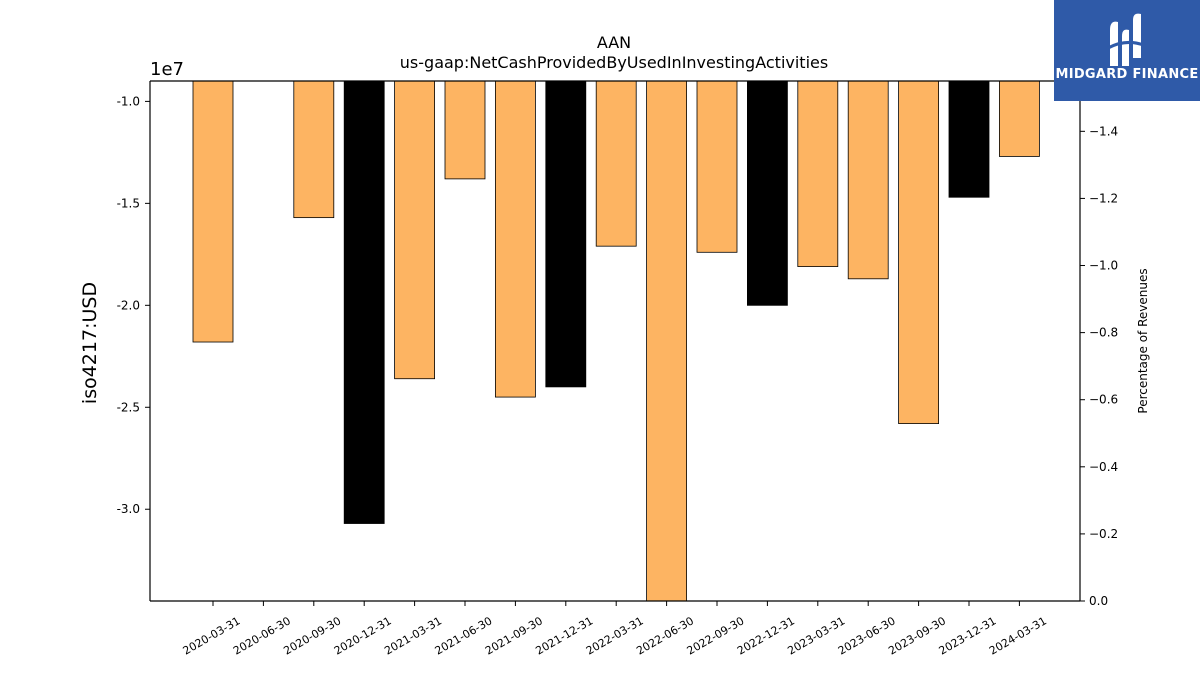 The image size is (1200, 675). I want to click on y2-tick-label: −0.8, so click(1103, 333).